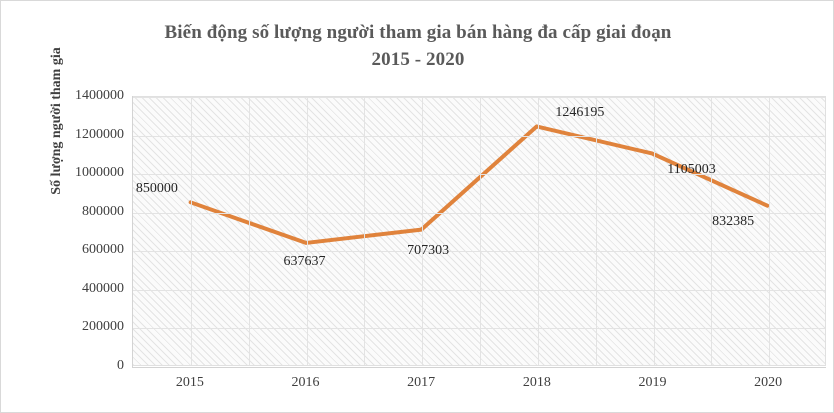 The image size is (834, 413). Describe the element at coordinates (428, 250) in the screenshot. I see `data-point-label: 707303` at that location.